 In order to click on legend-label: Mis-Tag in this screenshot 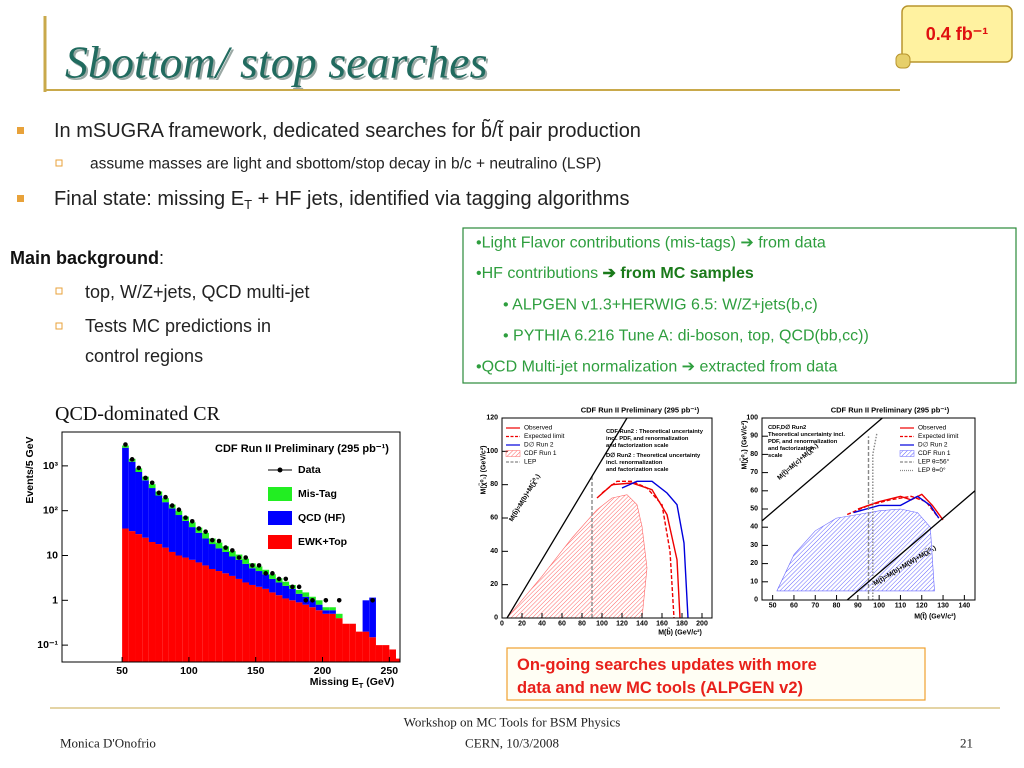, I will do `click(317, 494)`.